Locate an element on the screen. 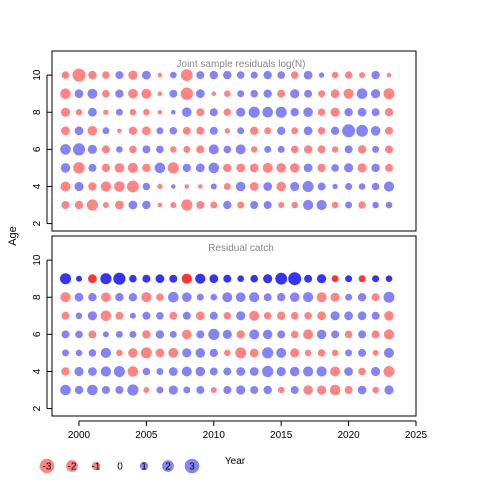 The width and height of the screenshot is (480, 480). y-tick-label: 2 is located at coordinates (37, 223).